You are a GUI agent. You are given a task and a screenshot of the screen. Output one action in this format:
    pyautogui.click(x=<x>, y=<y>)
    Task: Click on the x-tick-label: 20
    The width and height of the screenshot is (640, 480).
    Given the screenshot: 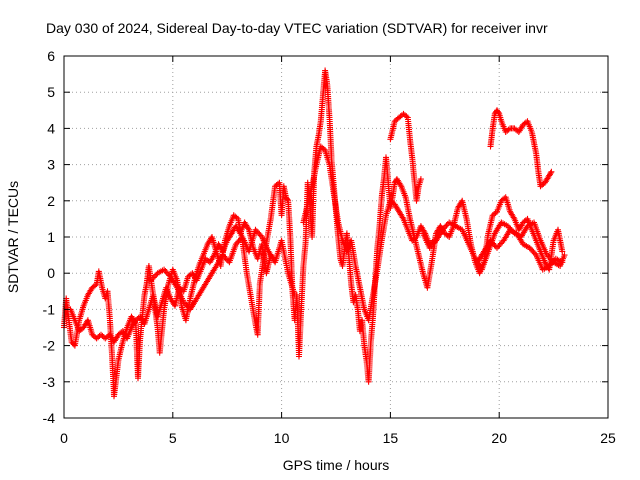 What is the action you would take?
    pyautogui.click(x=499, y=438)
    